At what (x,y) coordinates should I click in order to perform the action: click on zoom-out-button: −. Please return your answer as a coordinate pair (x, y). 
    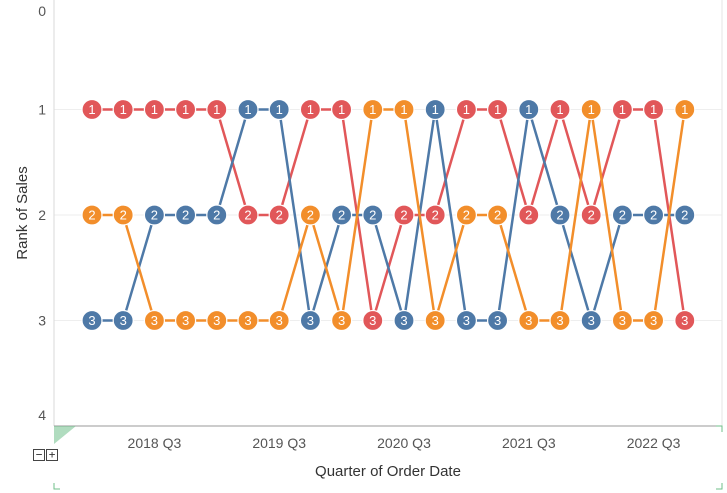
    Looking at the image, I should click on (39, 455).